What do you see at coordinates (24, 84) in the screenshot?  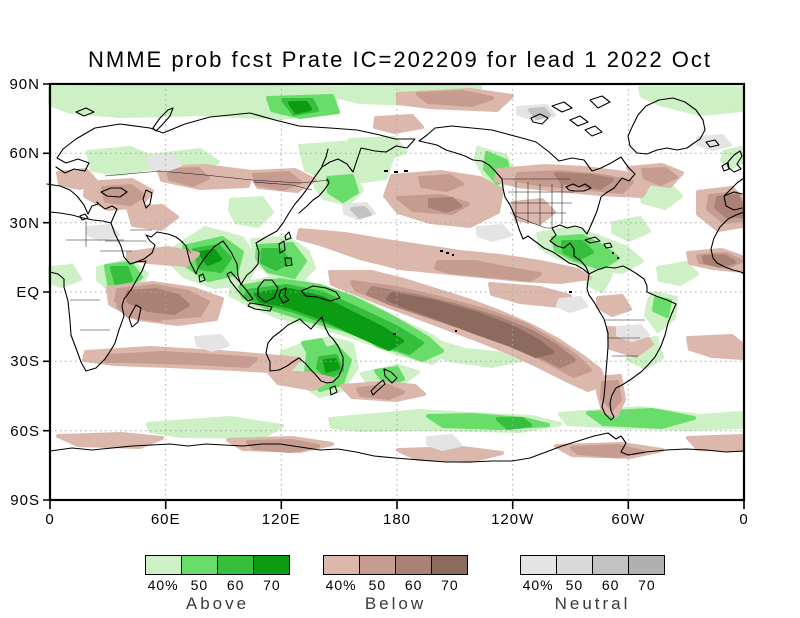 I see `lat-tick-label: 90N` at bounding box center [24, 84].